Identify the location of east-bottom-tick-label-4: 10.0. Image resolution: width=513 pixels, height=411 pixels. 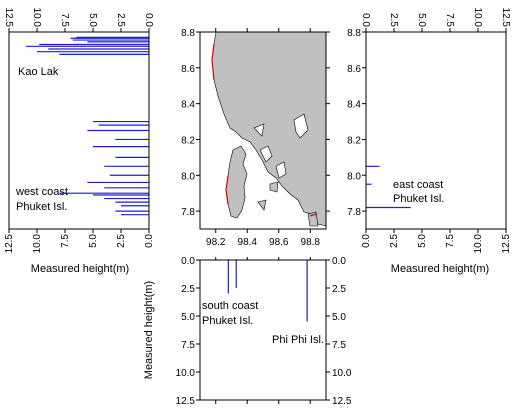
(478, 244).